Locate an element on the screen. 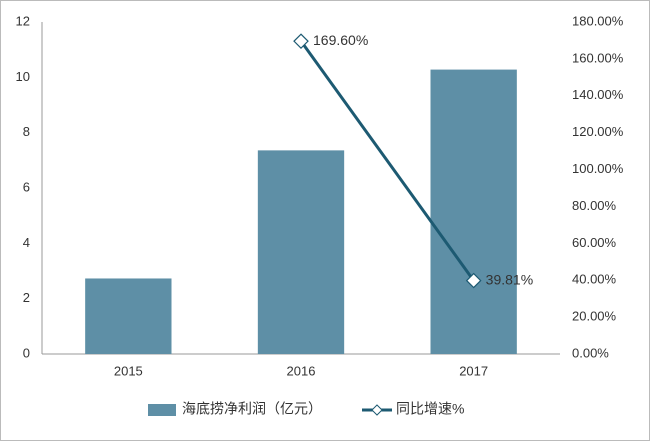 This screenshot has height=441, width=650. y2-tick-label: 120.00% is located at coordinates (598, 131).